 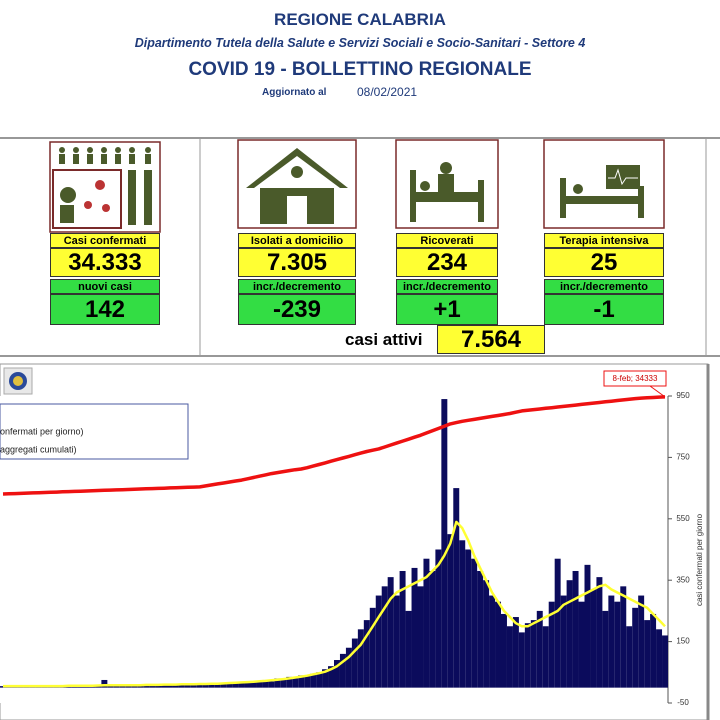 I want to click on active-value: 7.564, so click(x=491, y=339).